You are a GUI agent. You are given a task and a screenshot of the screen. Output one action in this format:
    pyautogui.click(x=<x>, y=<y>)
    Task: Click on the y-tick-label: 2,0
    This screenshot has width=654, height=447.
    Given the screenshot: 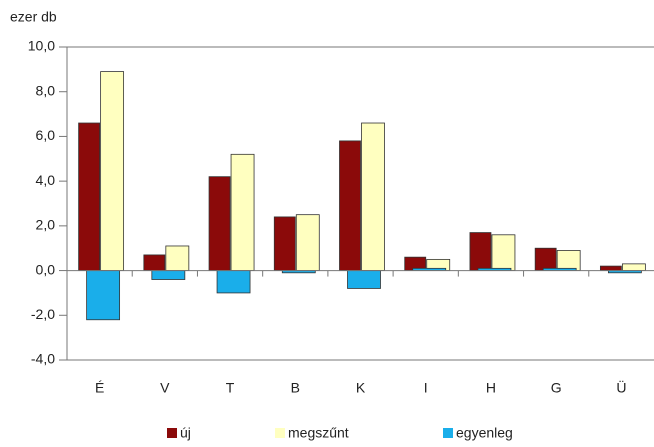 What is the action you would take?
    pyautogui.click(x=46, y=225)
    